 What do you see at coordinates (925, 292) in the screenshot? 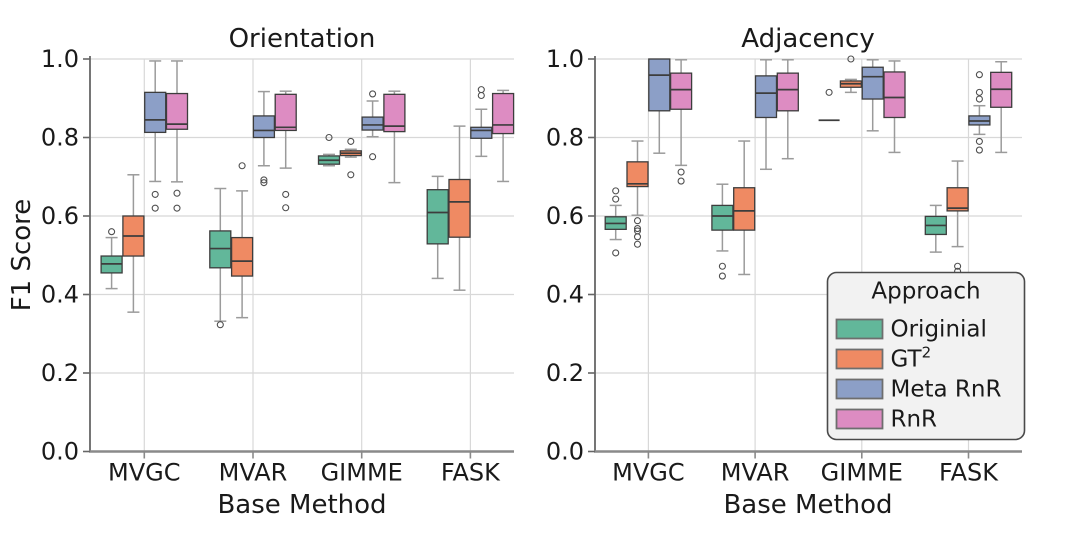
I see `legend-title: Approach` at bounding box center [925, 292].